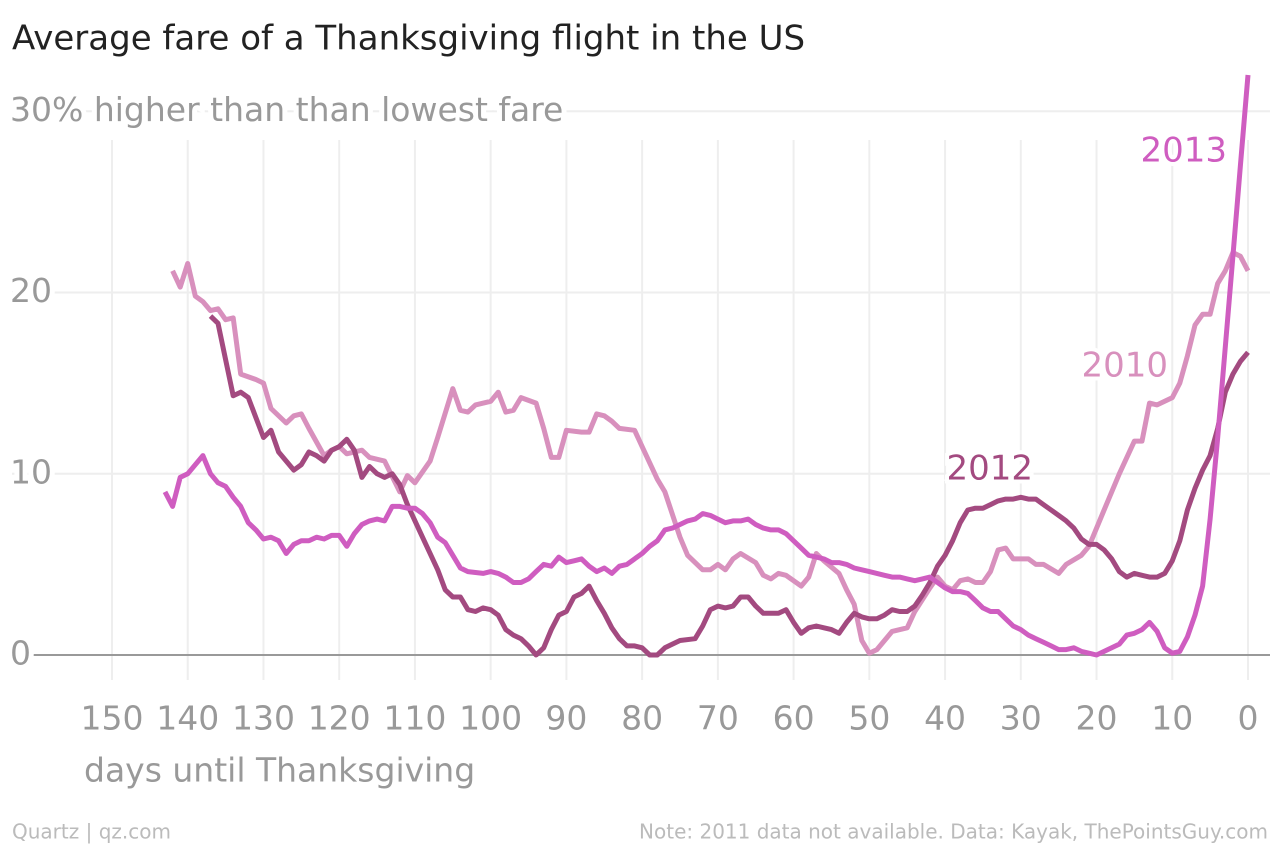 The image size is (1280, 849). Describe the element at coordinates (794, 718) in the screenshot. I see `x-tick-label: 60` at that location.